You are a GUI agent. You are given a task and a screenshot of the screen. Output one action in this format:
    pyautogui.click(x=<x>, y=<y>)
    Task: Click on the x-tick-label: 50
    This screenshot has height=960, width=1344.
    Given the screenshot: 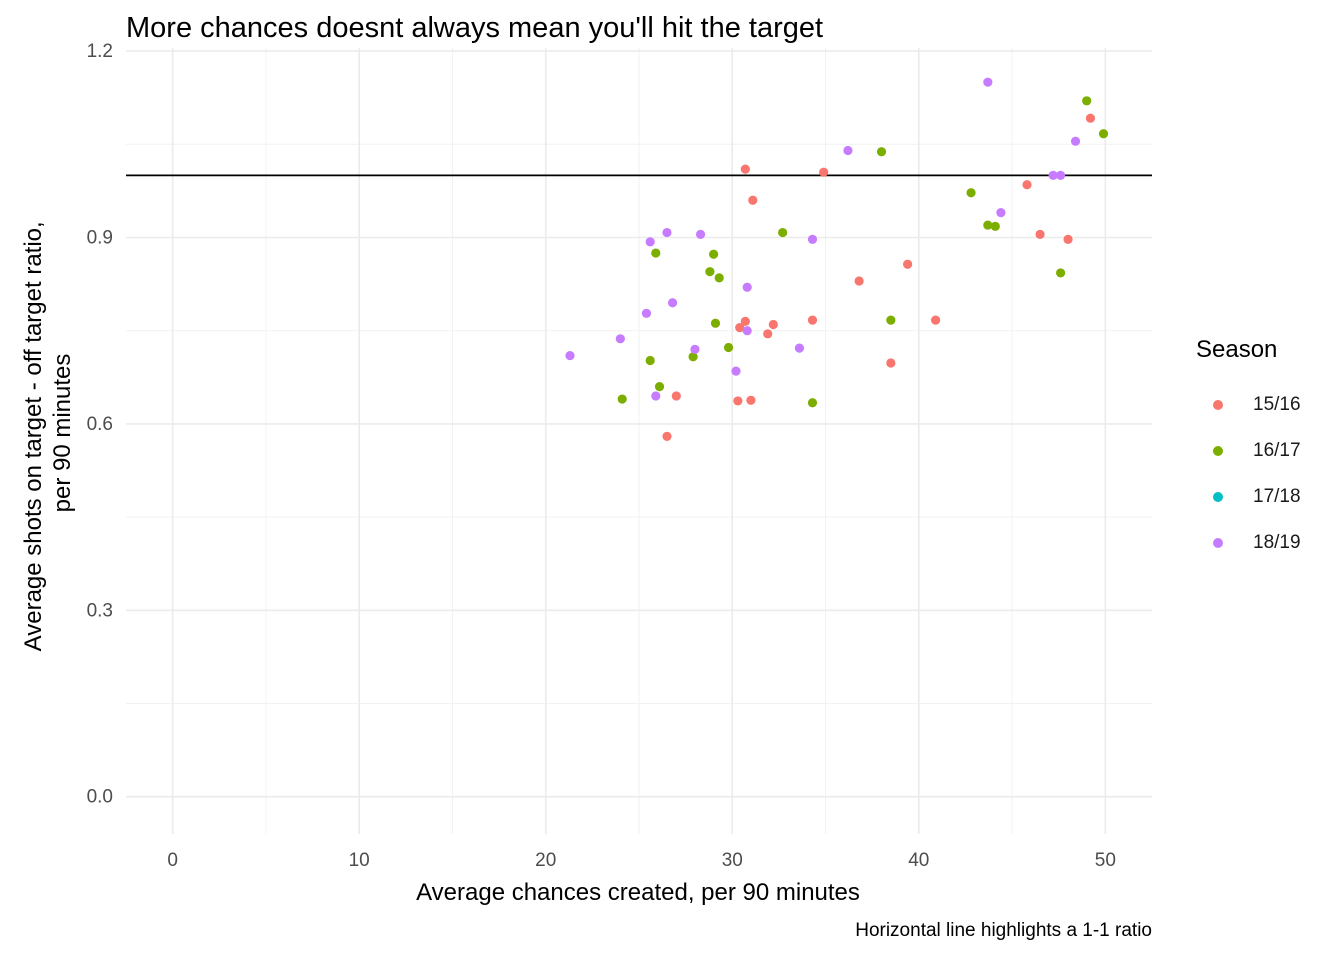 What is the action you would take?
    pyautogui.click(x=1105, y=860)
    